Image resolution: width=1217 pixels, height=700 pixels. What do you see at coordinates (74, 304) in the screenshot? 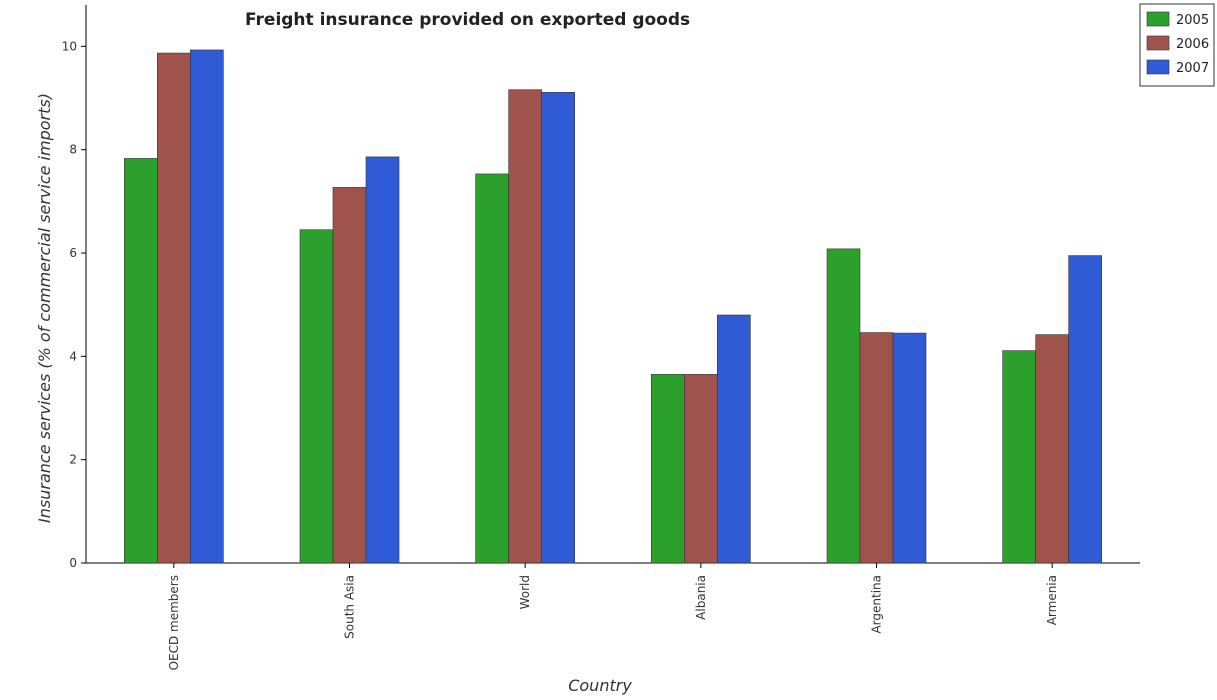
I see `y-ticks: 0 2 4 6 8 10` at bounding box center [74, 304].